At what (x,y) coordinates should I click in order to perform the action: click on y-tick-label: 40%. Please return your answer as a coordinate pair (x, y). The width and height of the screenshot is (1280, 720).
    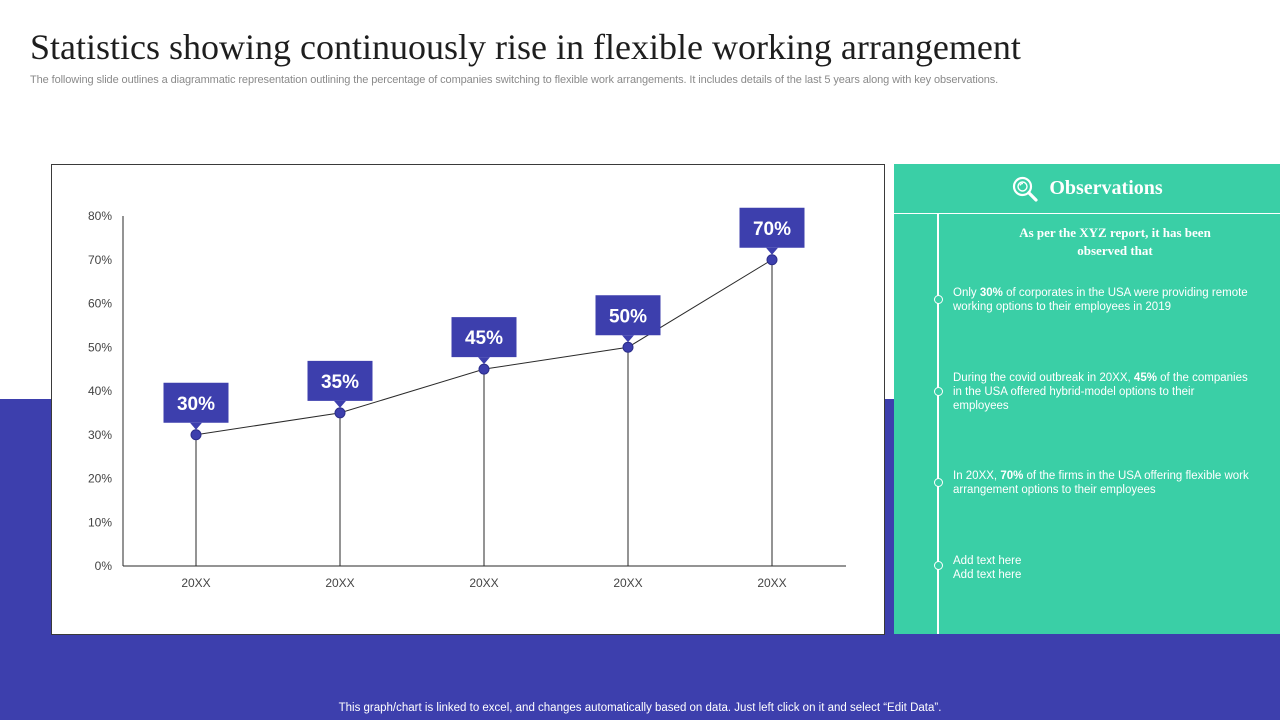
    Looking at the image, I should click on (100, 391).